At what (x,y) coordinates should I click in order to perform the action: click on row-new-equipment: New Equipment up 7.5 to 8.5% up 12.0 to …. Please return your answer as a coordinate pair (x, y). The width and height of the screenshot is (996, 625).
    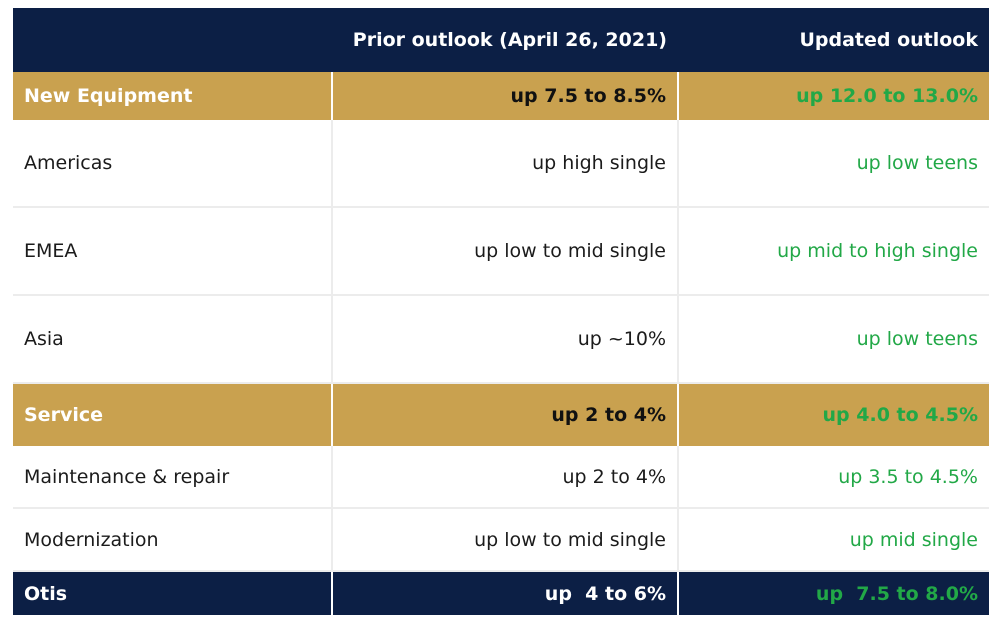
    Looking at the image, I should click on (501, 96).